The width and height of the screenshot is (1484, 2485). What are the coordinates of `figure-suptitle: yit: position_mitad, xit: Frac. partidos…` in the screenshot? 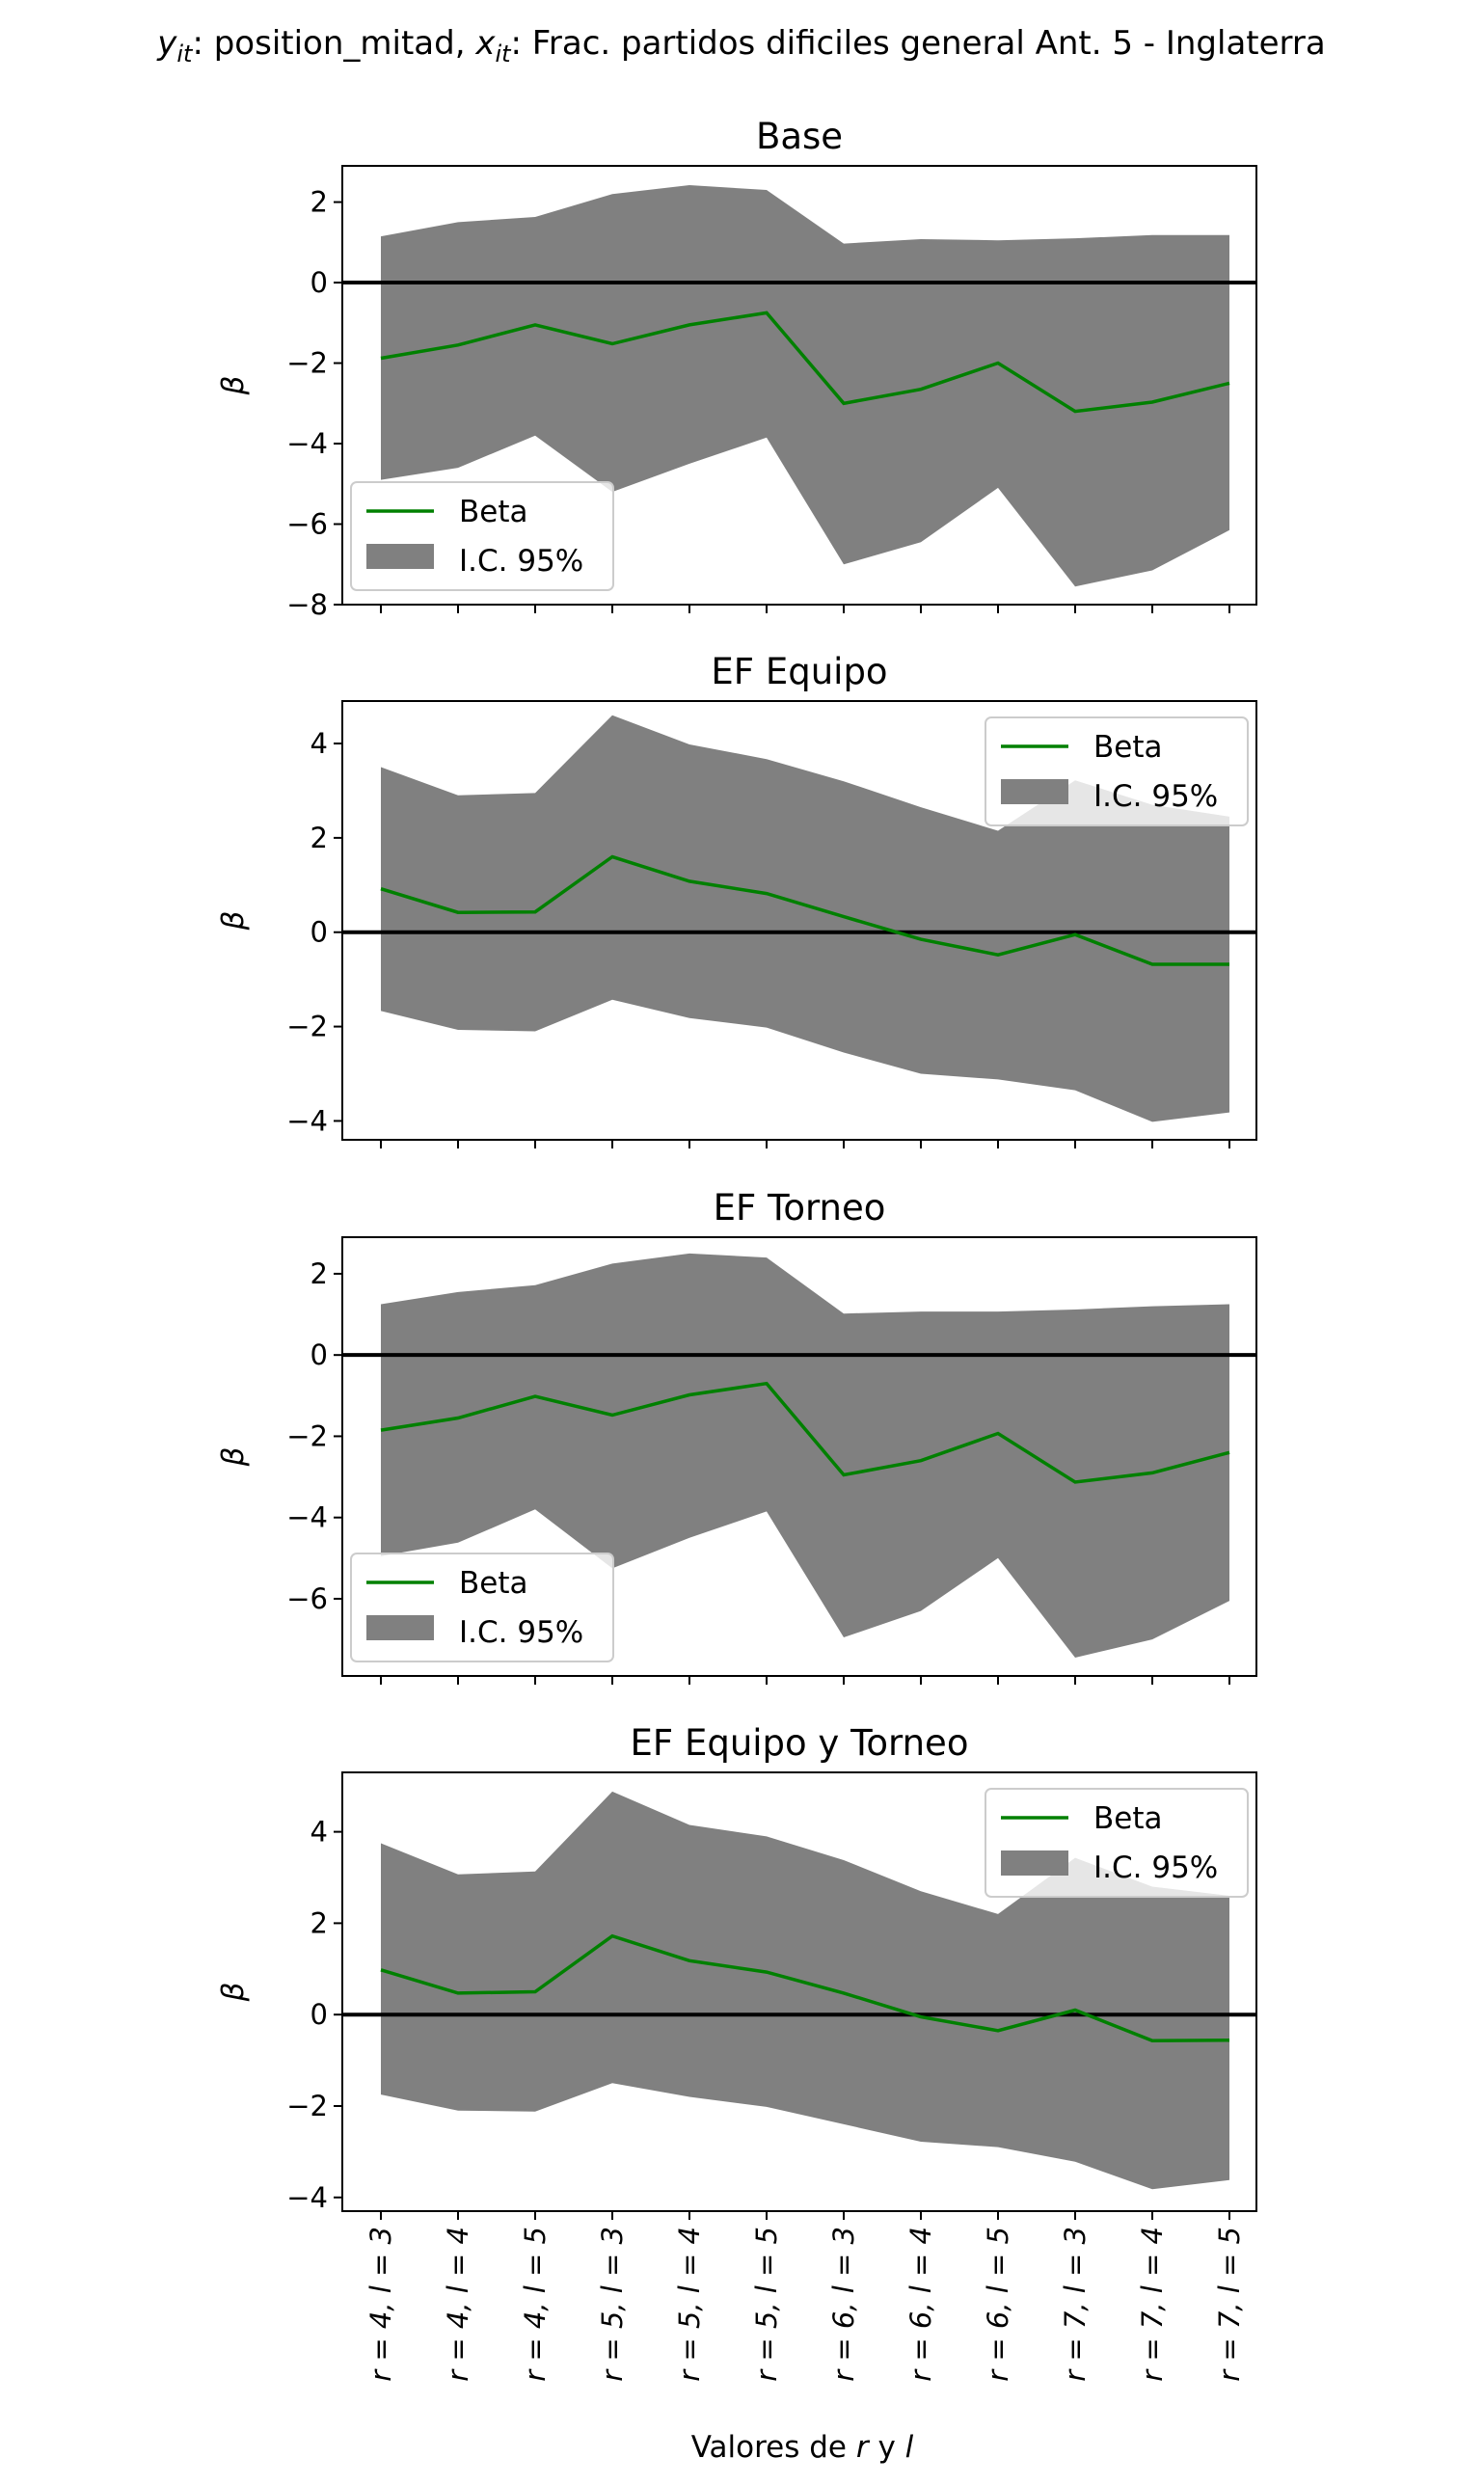 It's located at (740, 46).